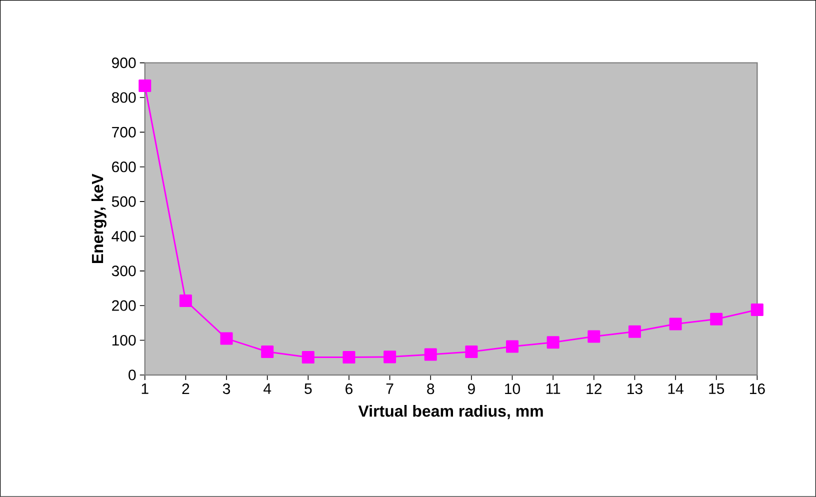 The height and width of the screenshot is (497, 816). Describe the element at coordinates (390, 389) in the screenshot. I see `x-tick-label: 7` at that location.